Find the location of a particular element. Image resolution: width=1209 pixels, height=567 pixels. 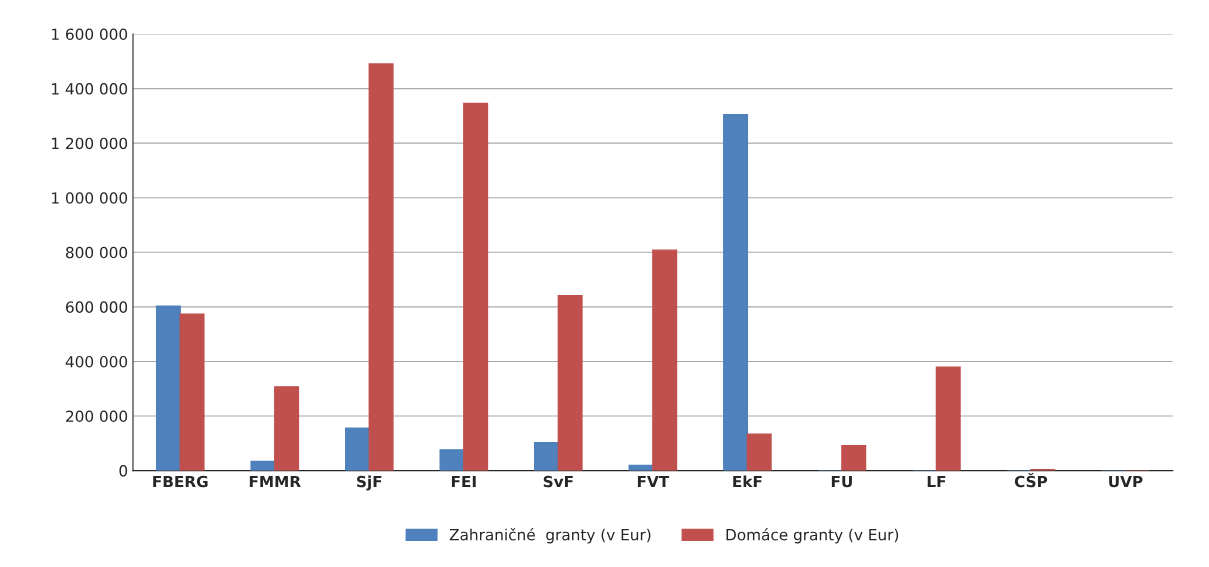

y-tick-label: 1 600 000 is located at coordinates (90, 34).